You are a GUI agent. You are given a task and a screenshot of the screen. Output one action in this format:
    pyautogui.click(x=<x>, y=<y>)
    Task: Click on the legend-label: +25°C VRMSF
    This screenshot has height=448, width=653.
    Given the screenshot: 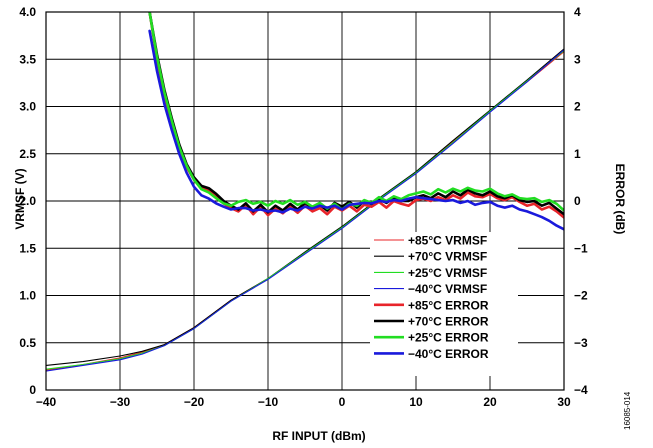 What is the action you would take?
    pyautogui.click(x=447, y=273)
    